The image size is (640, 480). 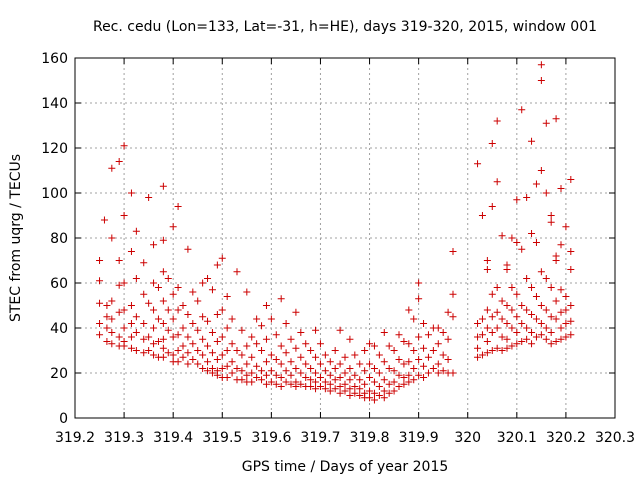 What do you see at coordinates (369, 438) in the screenshot?
I see `x-tick-label: 319.8` at bounding box center [369, 438].